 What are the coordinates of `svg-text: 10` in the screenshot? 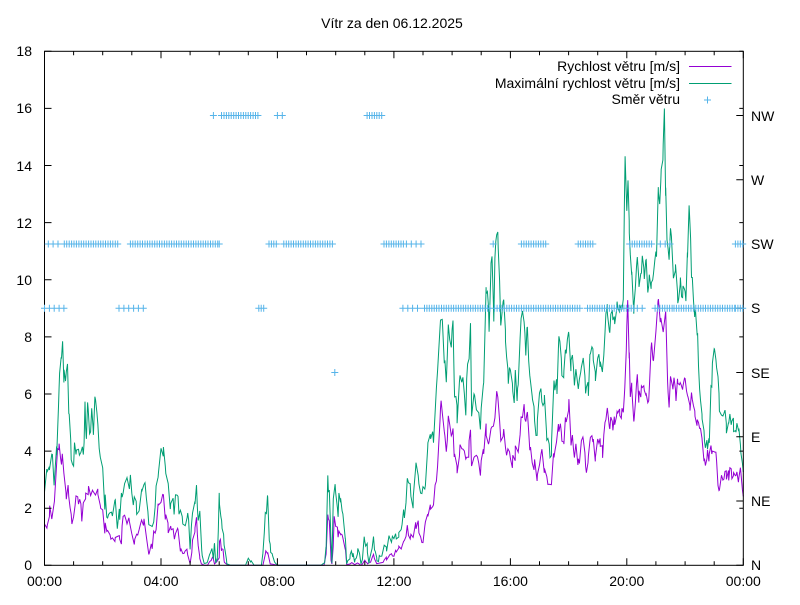 It's located at (24, 280).